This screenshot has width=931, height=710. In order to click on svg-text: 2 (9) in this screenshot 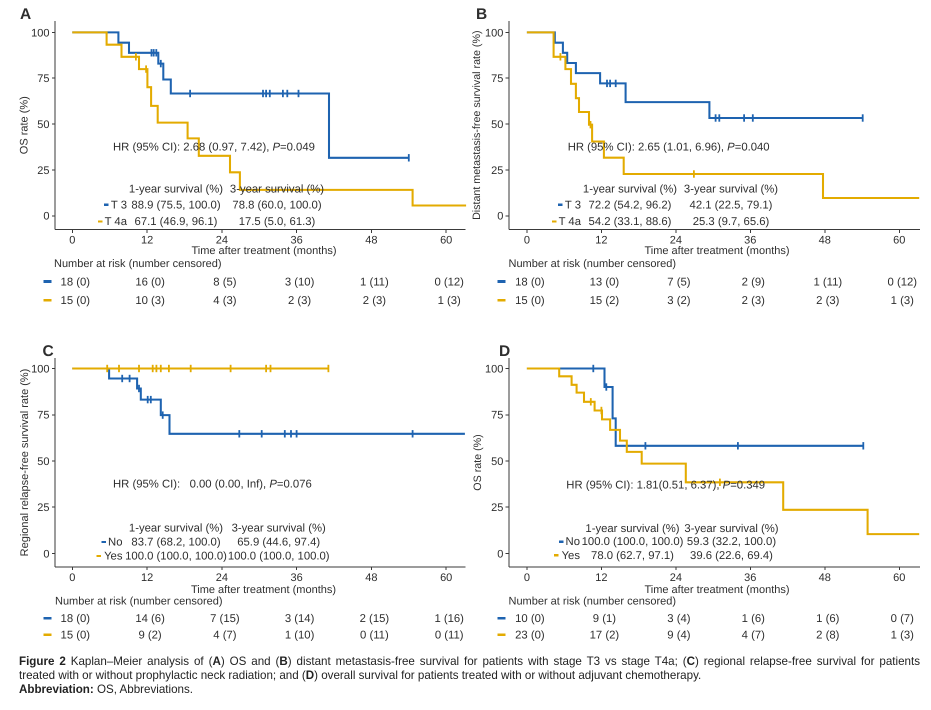, I will do `click(753, 282)`.